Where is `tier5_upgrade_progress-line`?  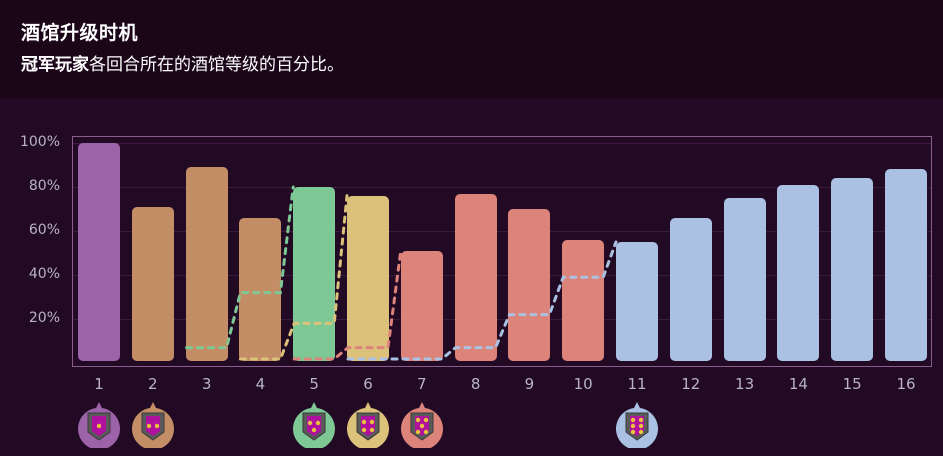 tier5_upgrade_progress-line is located at coordinates (347, 305).